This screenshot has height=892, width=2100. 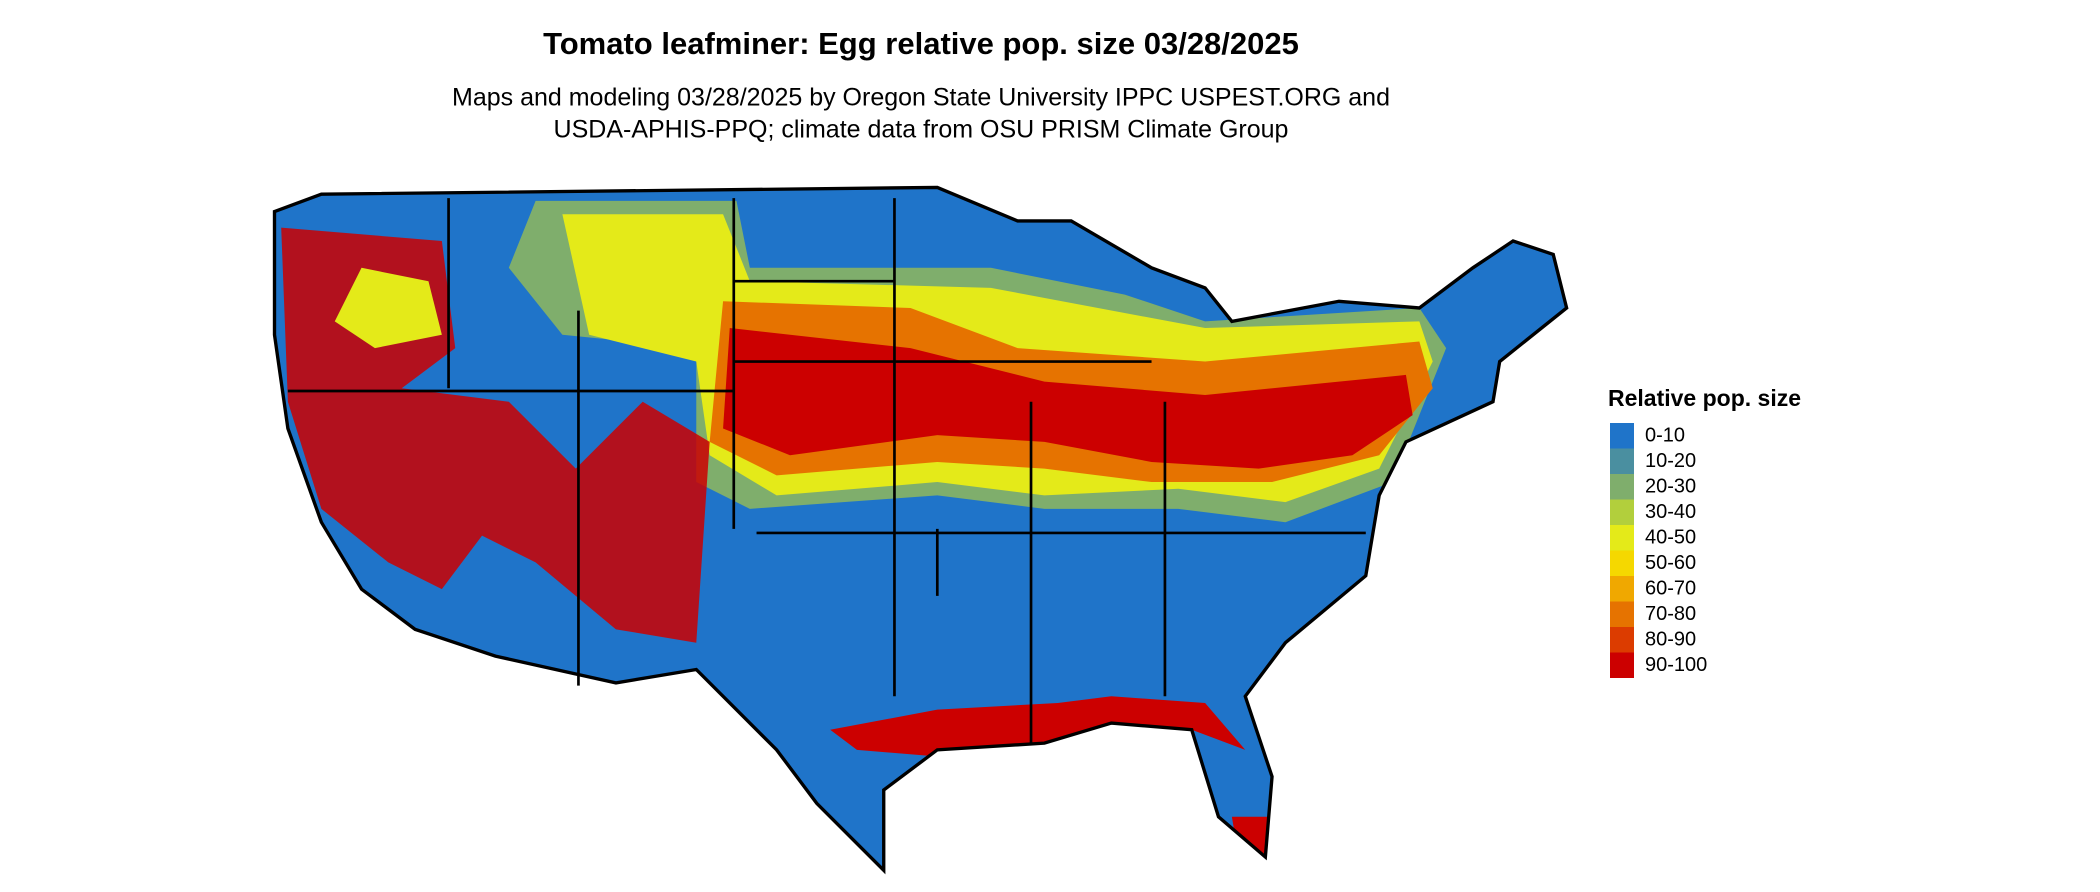 I want to click on legend-label: 70-80, so click(x=1670, y=614).